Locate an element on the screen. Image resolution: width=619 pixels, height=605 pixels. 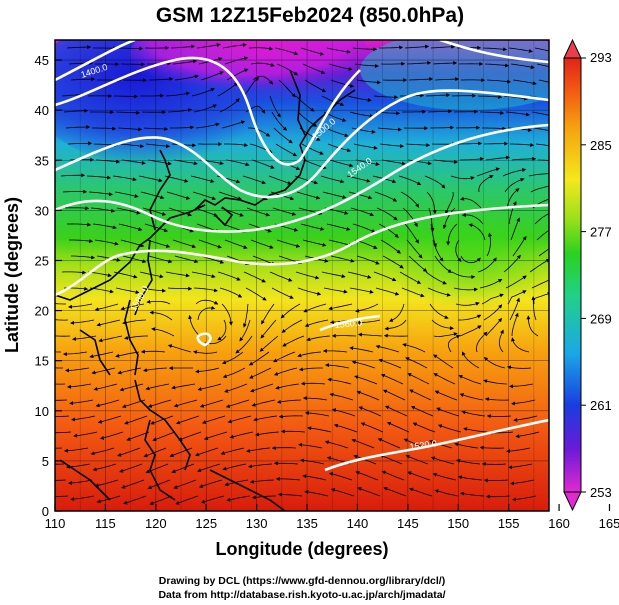
y-tick-label: 35 is located at coordinates (42, 160).